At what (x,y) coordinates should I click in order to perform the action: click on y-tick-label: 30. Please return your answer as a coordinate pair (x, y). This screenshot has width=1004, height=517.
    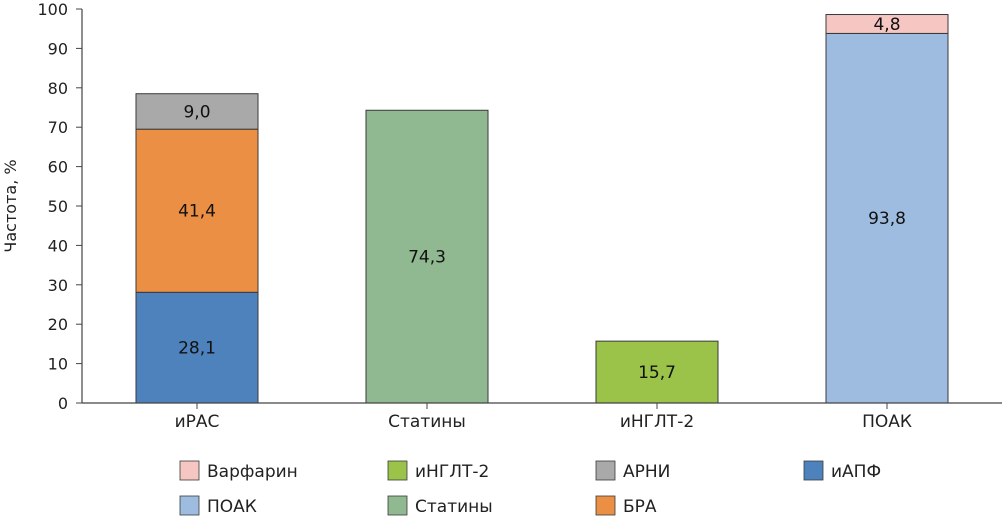
    Looking at the image, I should click on (58, 285).